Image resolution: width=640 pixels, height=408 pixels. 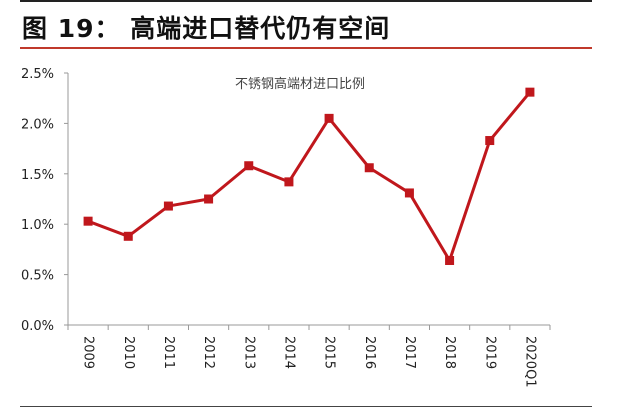 What do you see at coordinates (88, 352) in the screenshot?
I see `x-tick-label: 2009` at bounding box center [88, 352].